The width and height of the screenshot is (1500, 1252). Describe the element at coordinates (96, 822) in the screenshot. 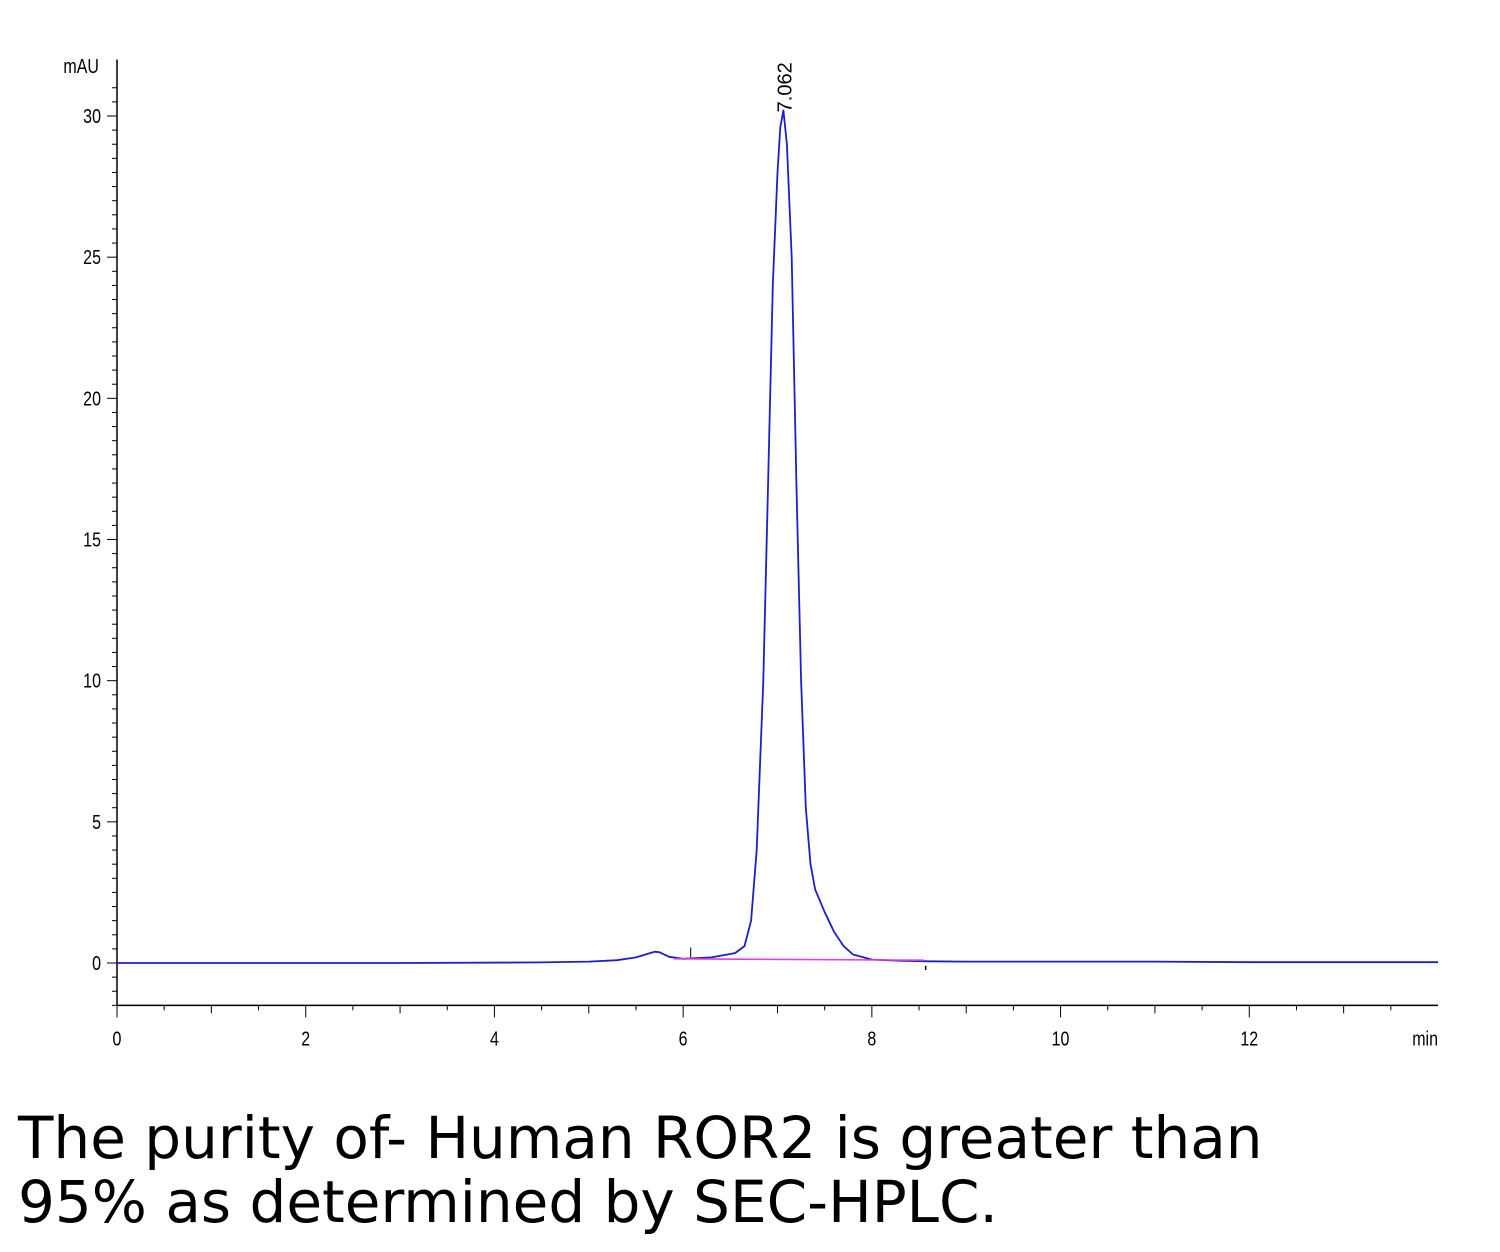

I see `y-tick-label: 5` at that location.